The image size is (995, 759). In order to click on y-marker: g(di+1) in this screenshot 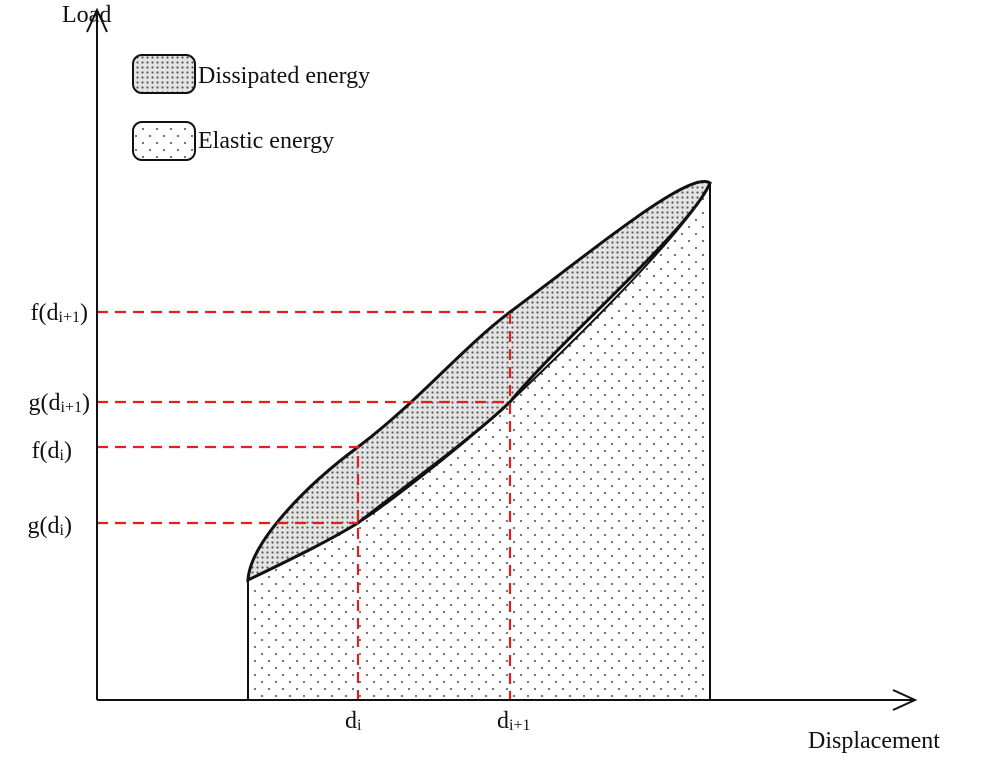, I will do `click(59, 403)`.